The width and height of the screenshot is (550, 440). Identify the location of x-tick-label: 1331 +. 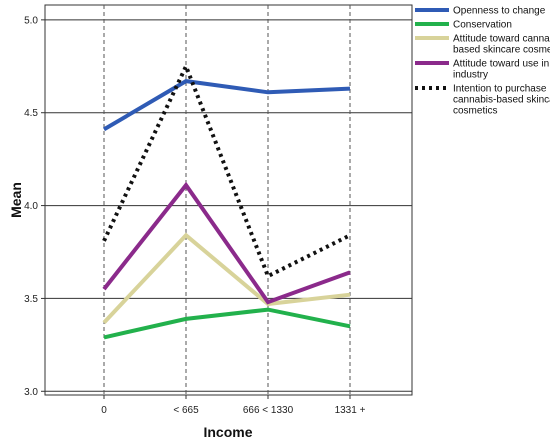
(350, 410).